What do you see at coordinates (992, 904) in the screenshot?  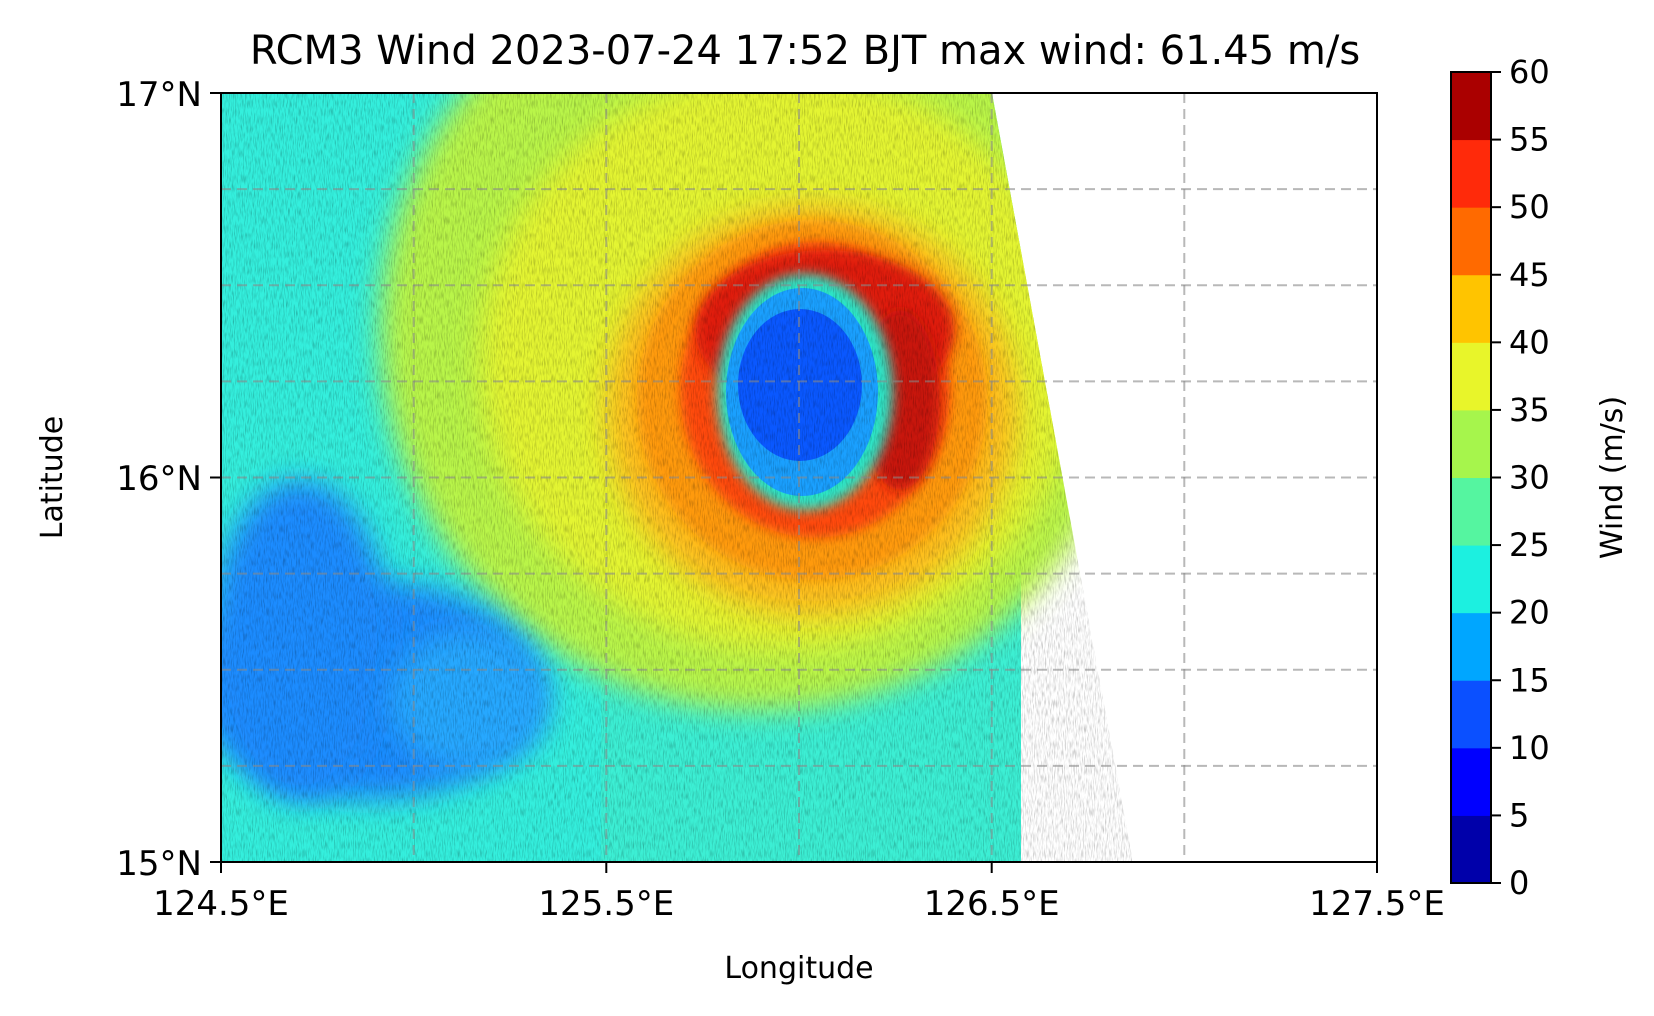 I see `x-tick-label: 126.5°E` at bounding box center [992, 904].